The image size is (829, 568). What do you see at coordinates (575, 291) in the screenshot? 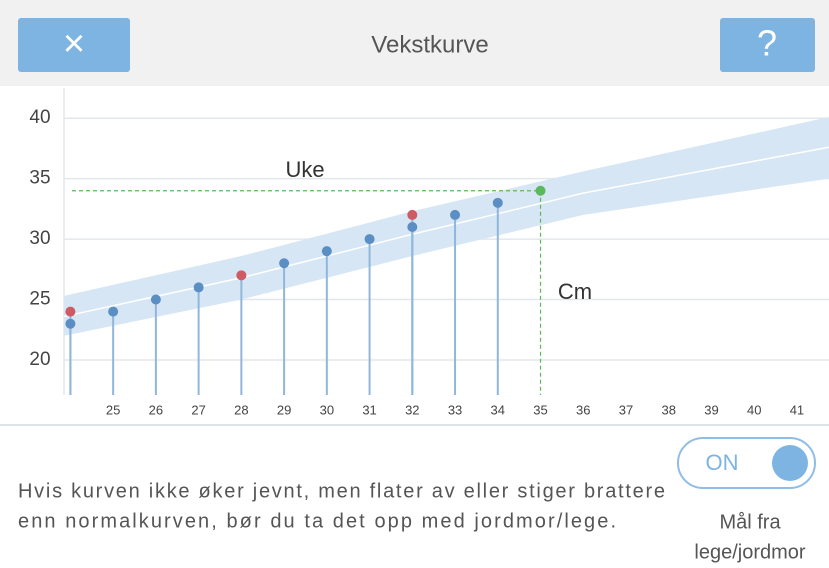
I see `annotation: Cm` at bounding box center [575, 291].